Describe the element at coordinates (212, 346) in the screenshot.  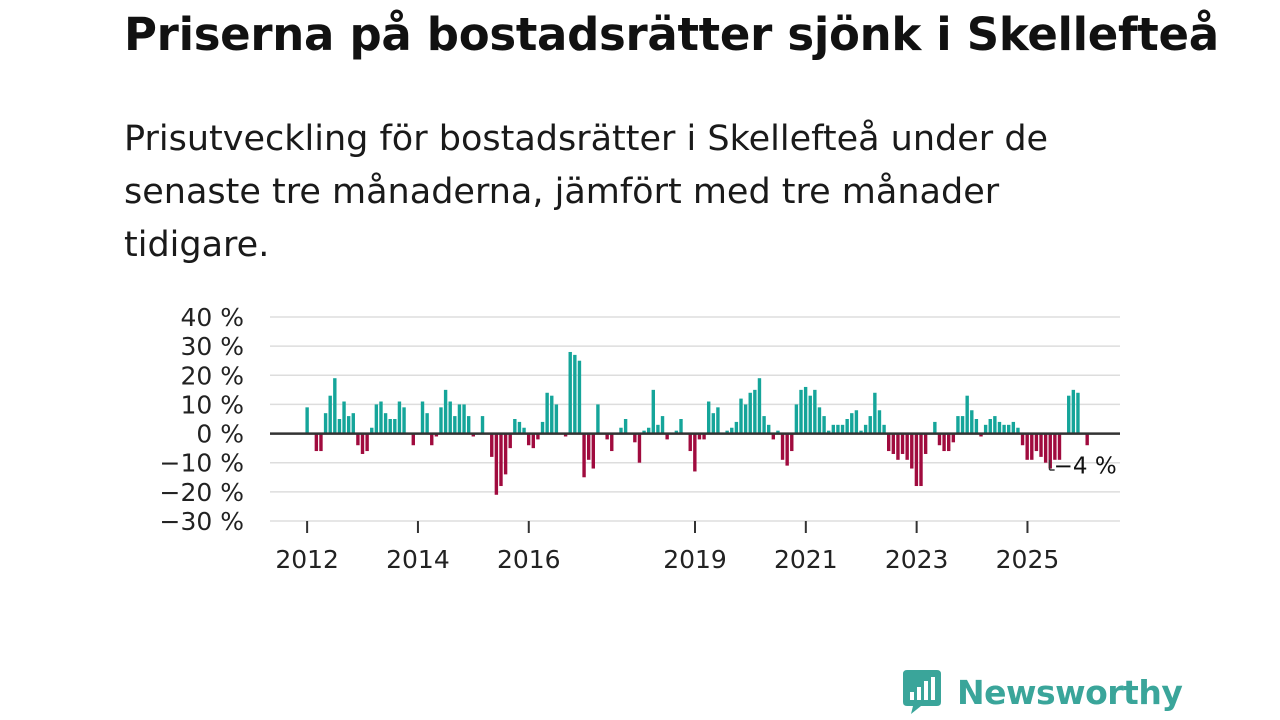
I see `y-tick-label: 30 %` at that location.